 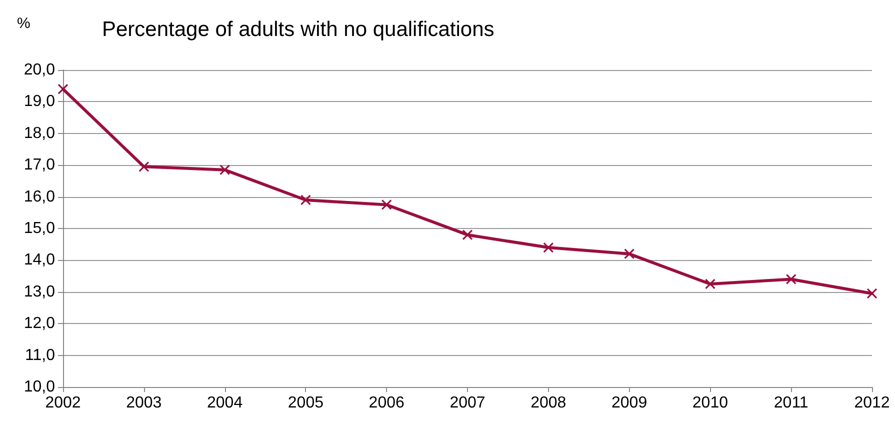 I want to click on y-axis-title: %, so click(x=23, y=23).